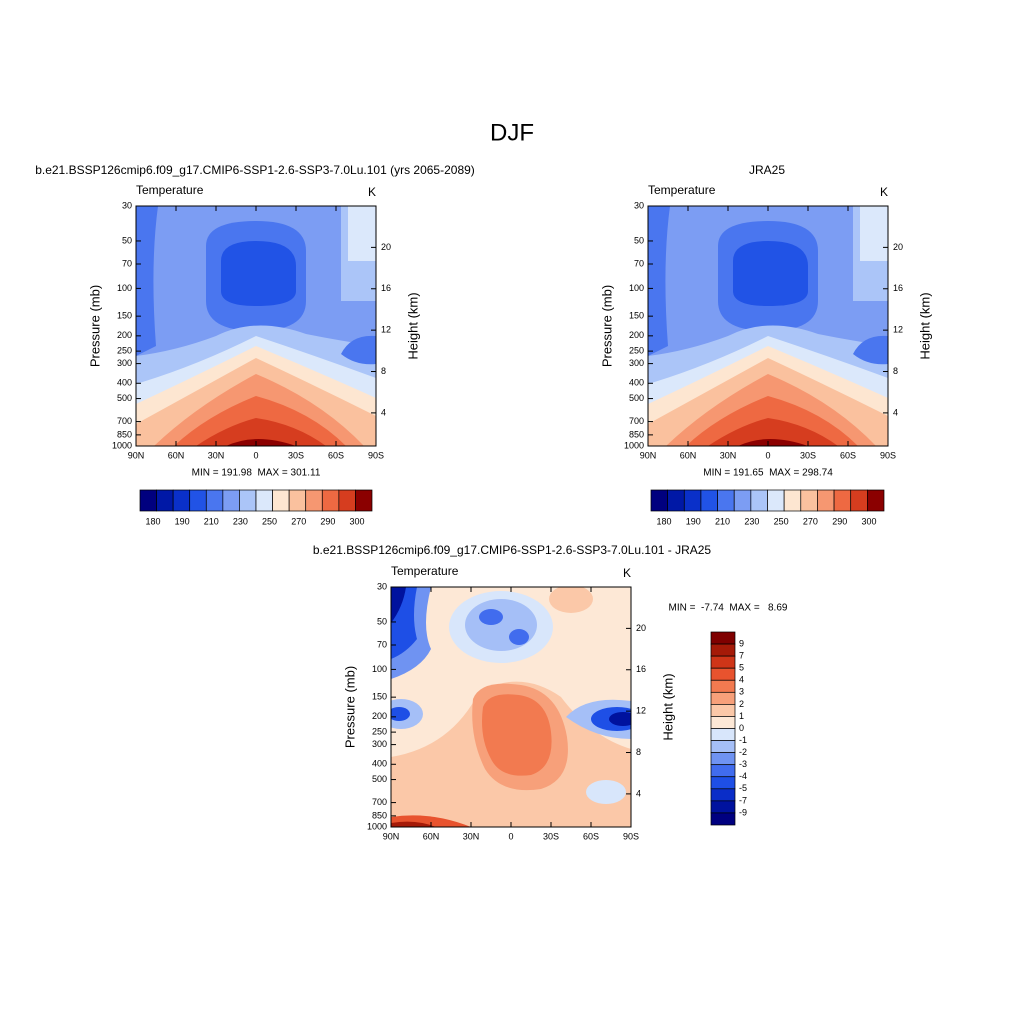 This screenshot has width=1024, height=1029. Describe the element at coordinates (382, 621) in the screenshot. I see `y-tick-label: 50` at that location.